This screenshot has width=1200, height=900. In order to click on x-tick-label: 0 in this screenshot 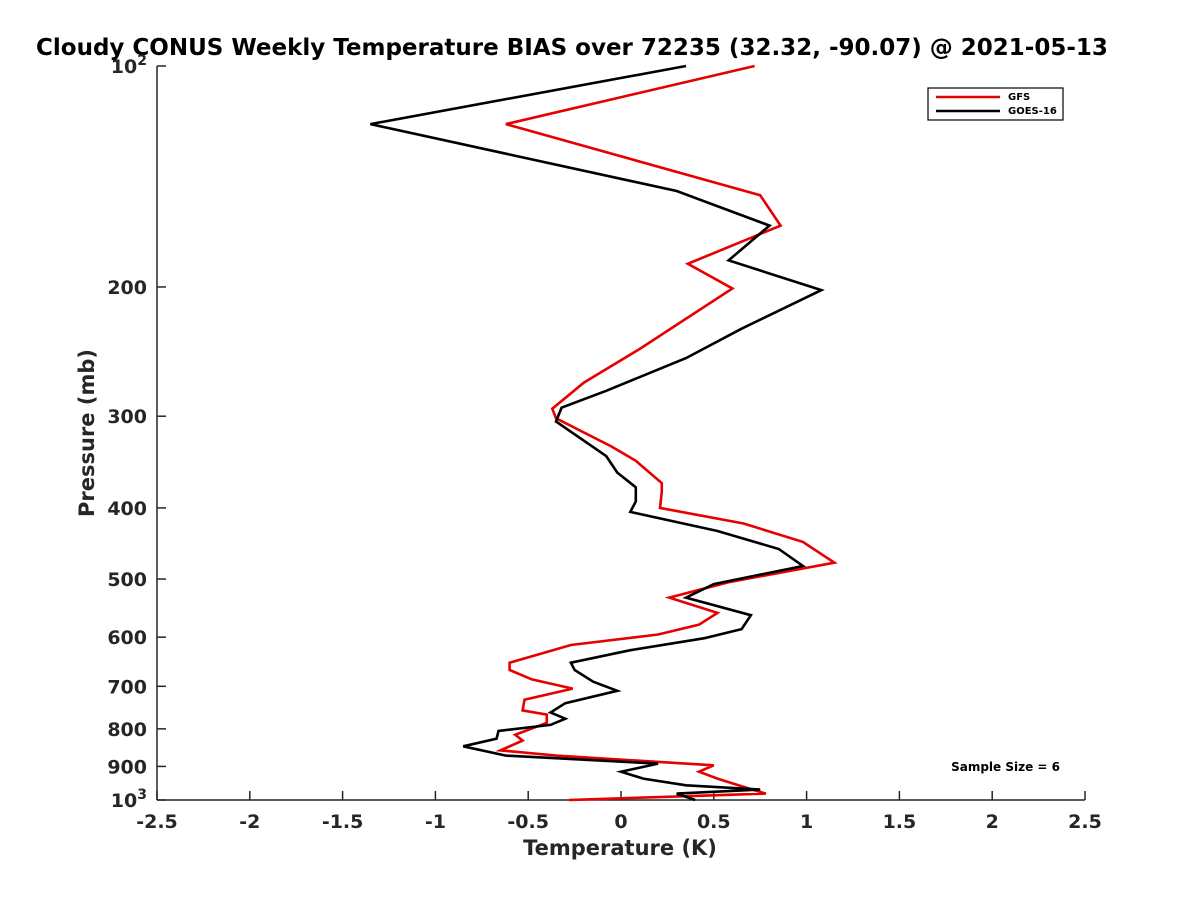, I will do `click(620, 822)`.